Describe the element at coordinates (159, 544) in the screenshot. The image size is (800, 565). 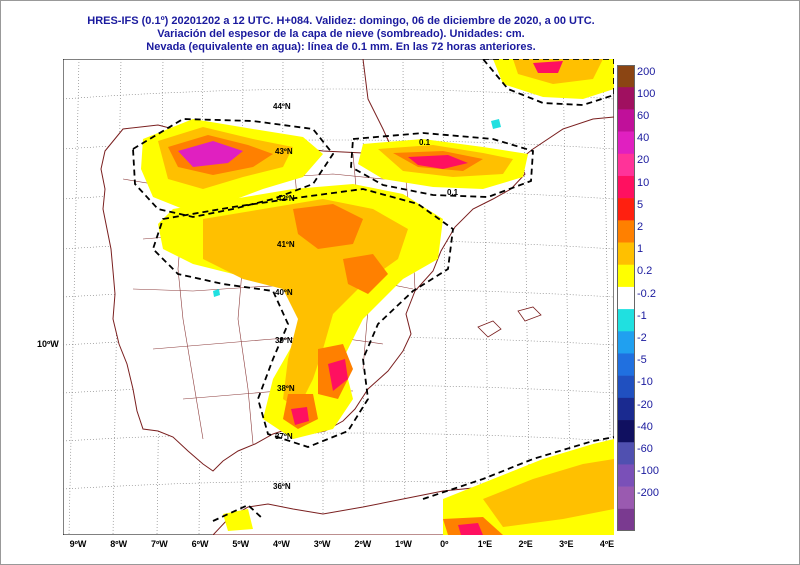
I see `x-axis-label: 7ºW` at that location.